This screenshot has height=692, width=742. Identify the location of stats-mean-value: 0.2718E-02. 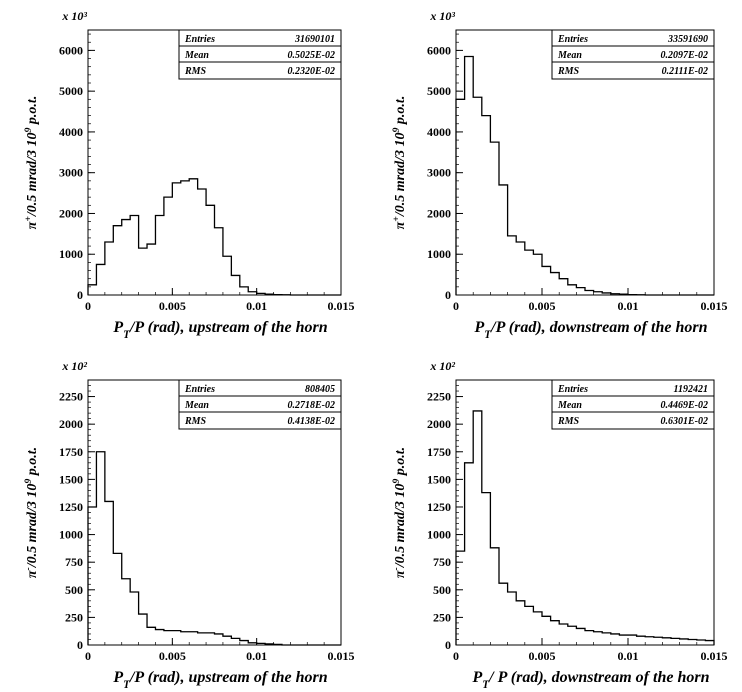
(312, 405).